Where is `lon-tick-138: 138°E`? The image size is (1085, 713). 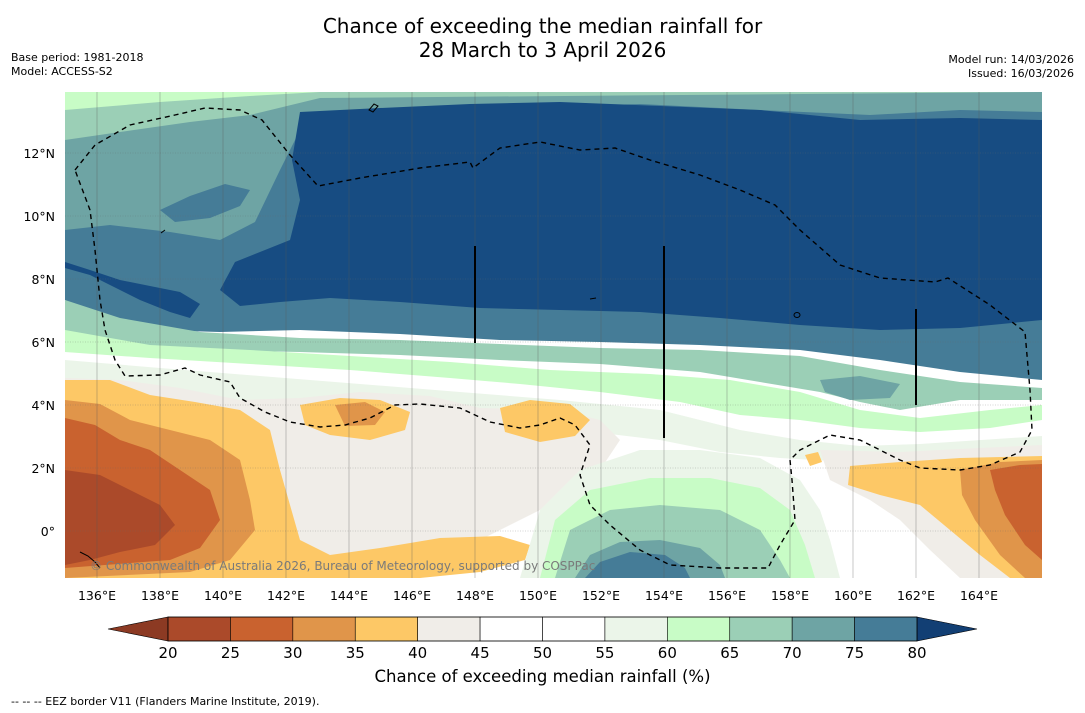
lon-tick-138: 138°E is located at coordinates (160, 595).